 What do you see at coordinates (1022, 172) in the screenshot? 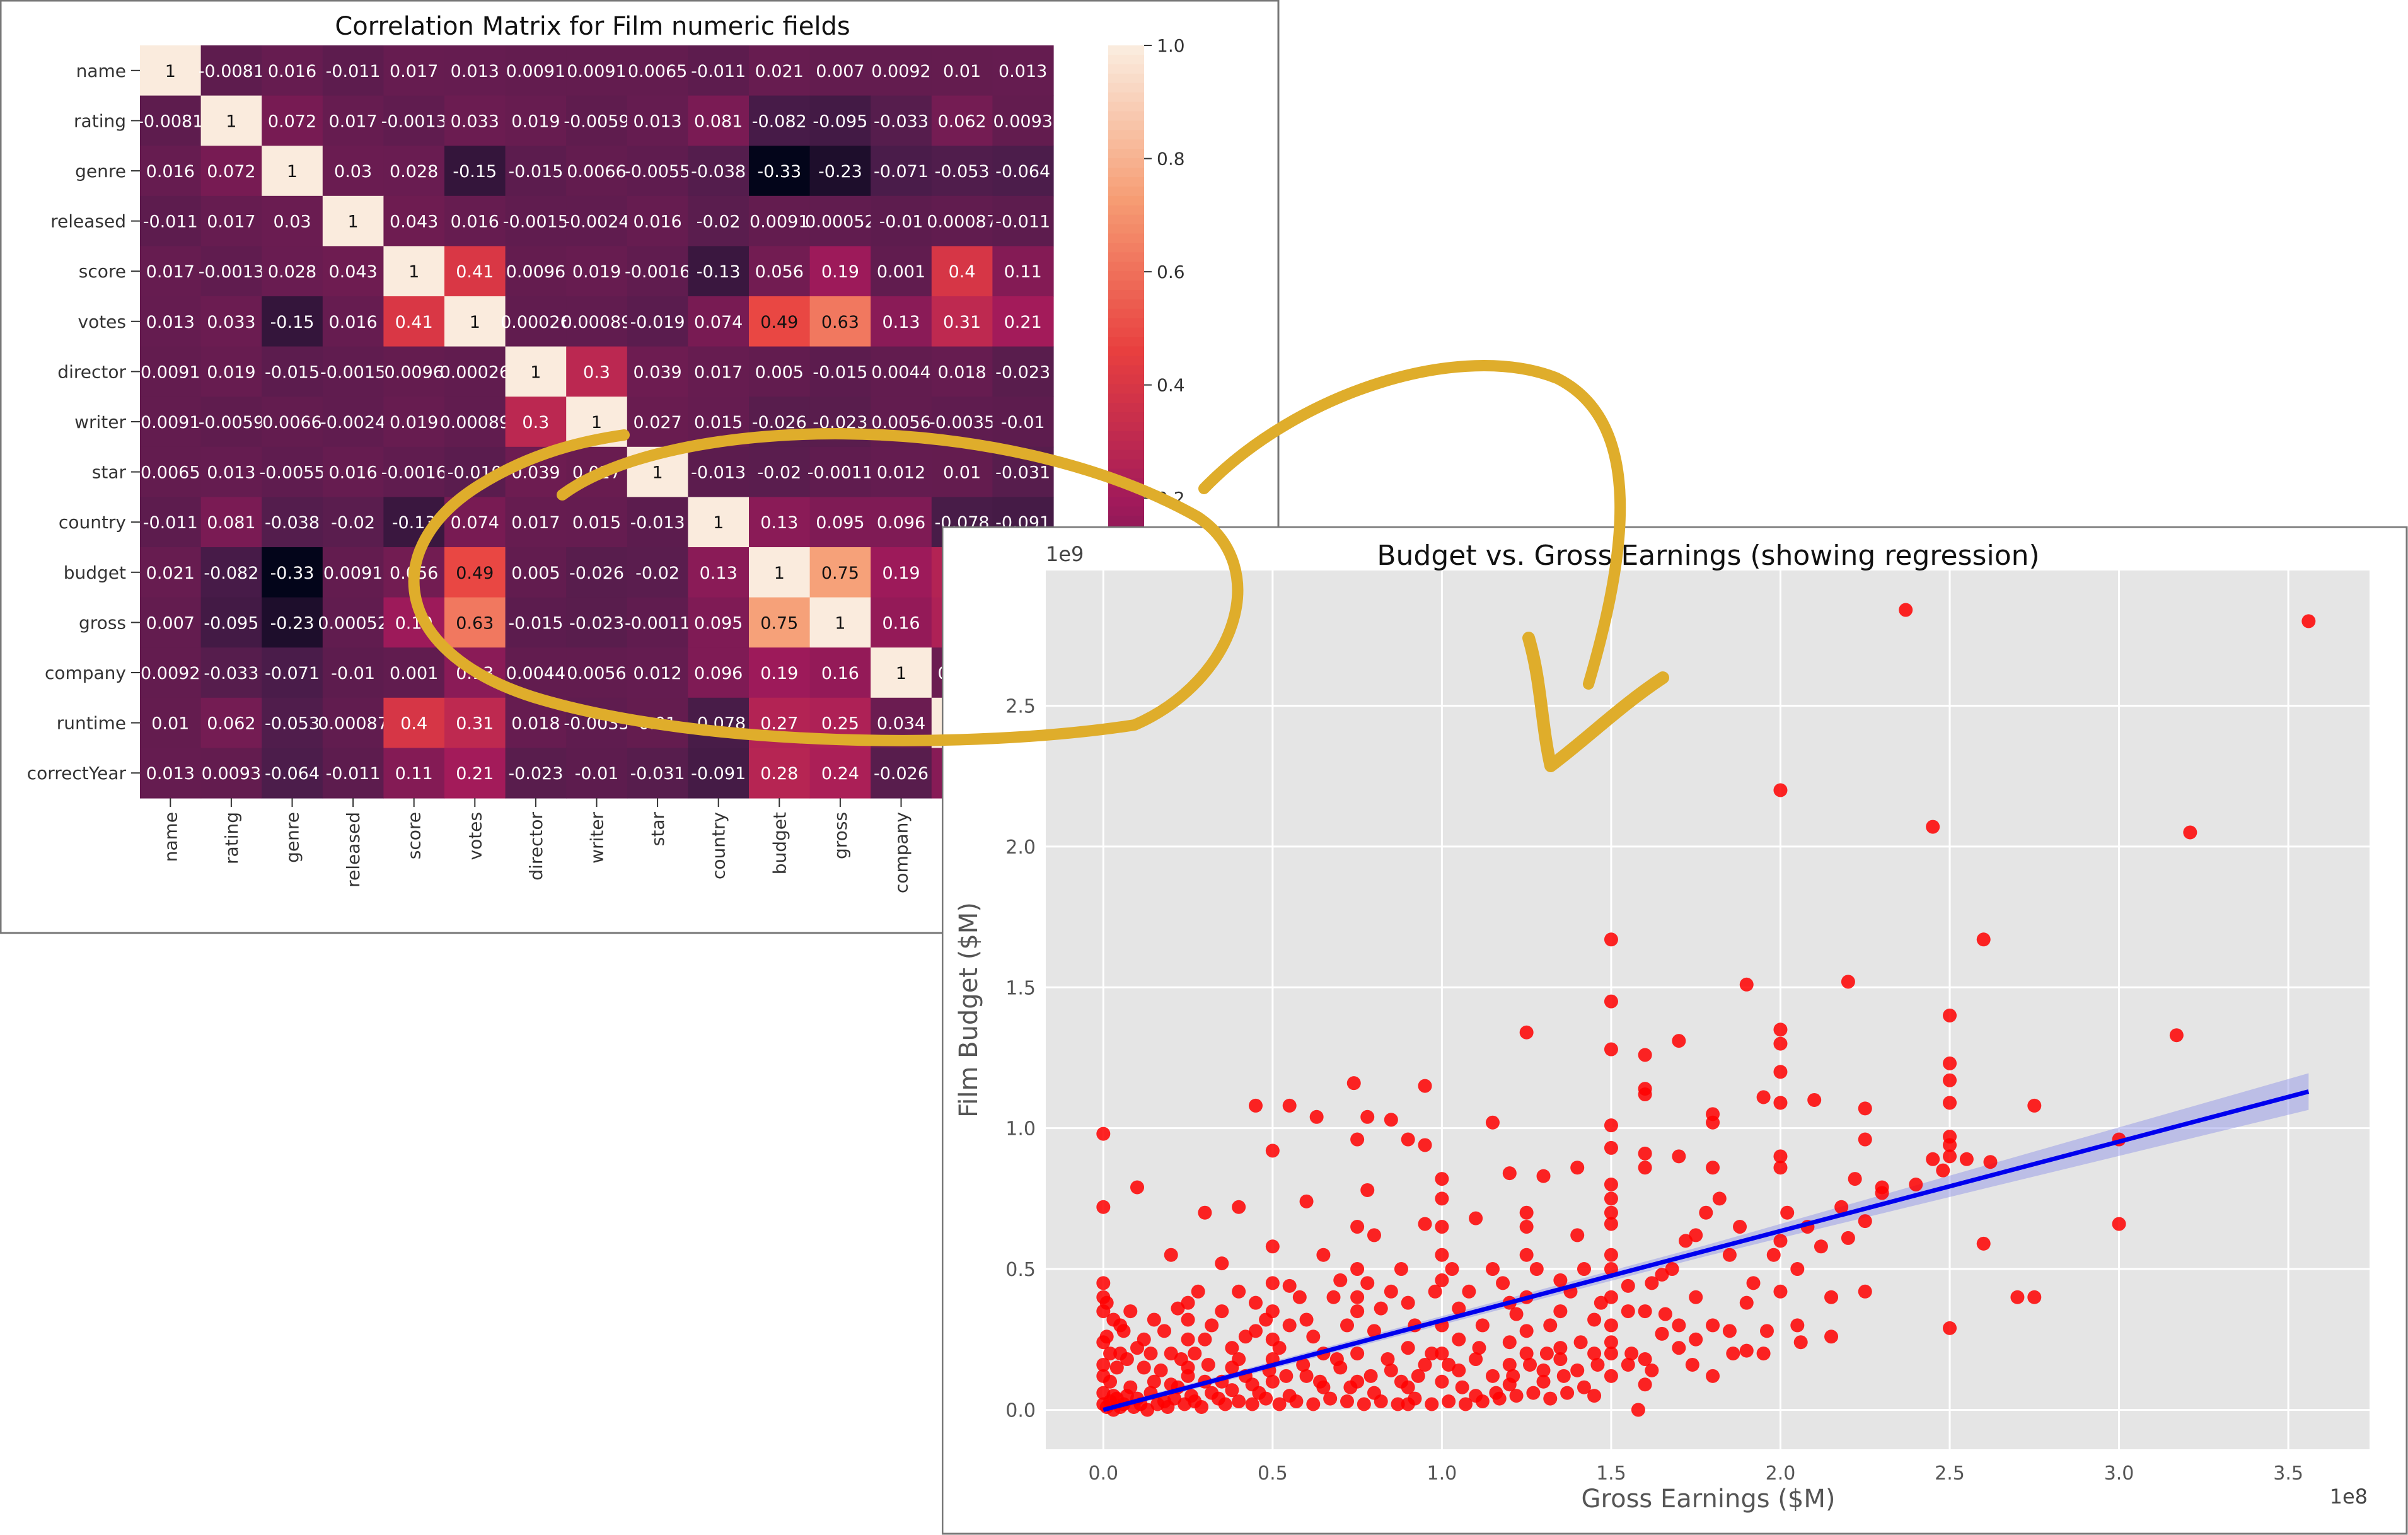
I see `heatmap-cell-value: -0.064` at bounding box center [1022, 172].